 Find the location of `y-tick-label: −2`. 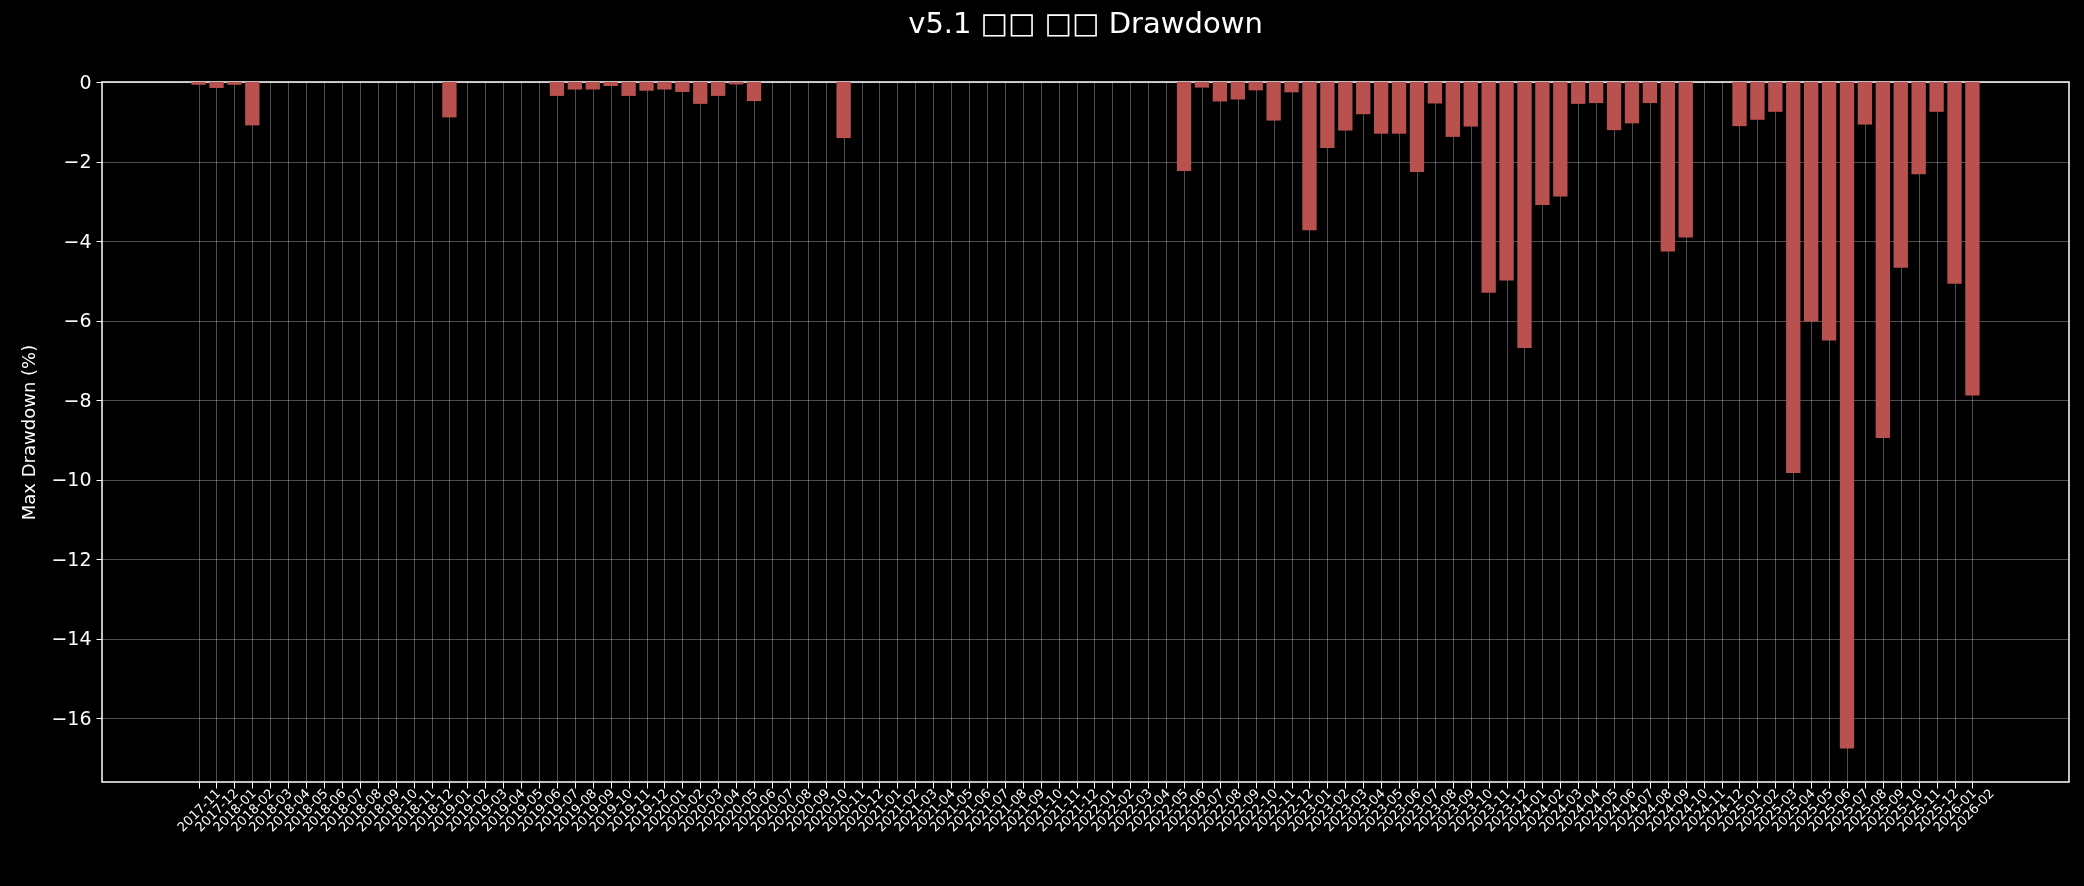

y-tick-label: −2 is located at coordinates (77, 161).